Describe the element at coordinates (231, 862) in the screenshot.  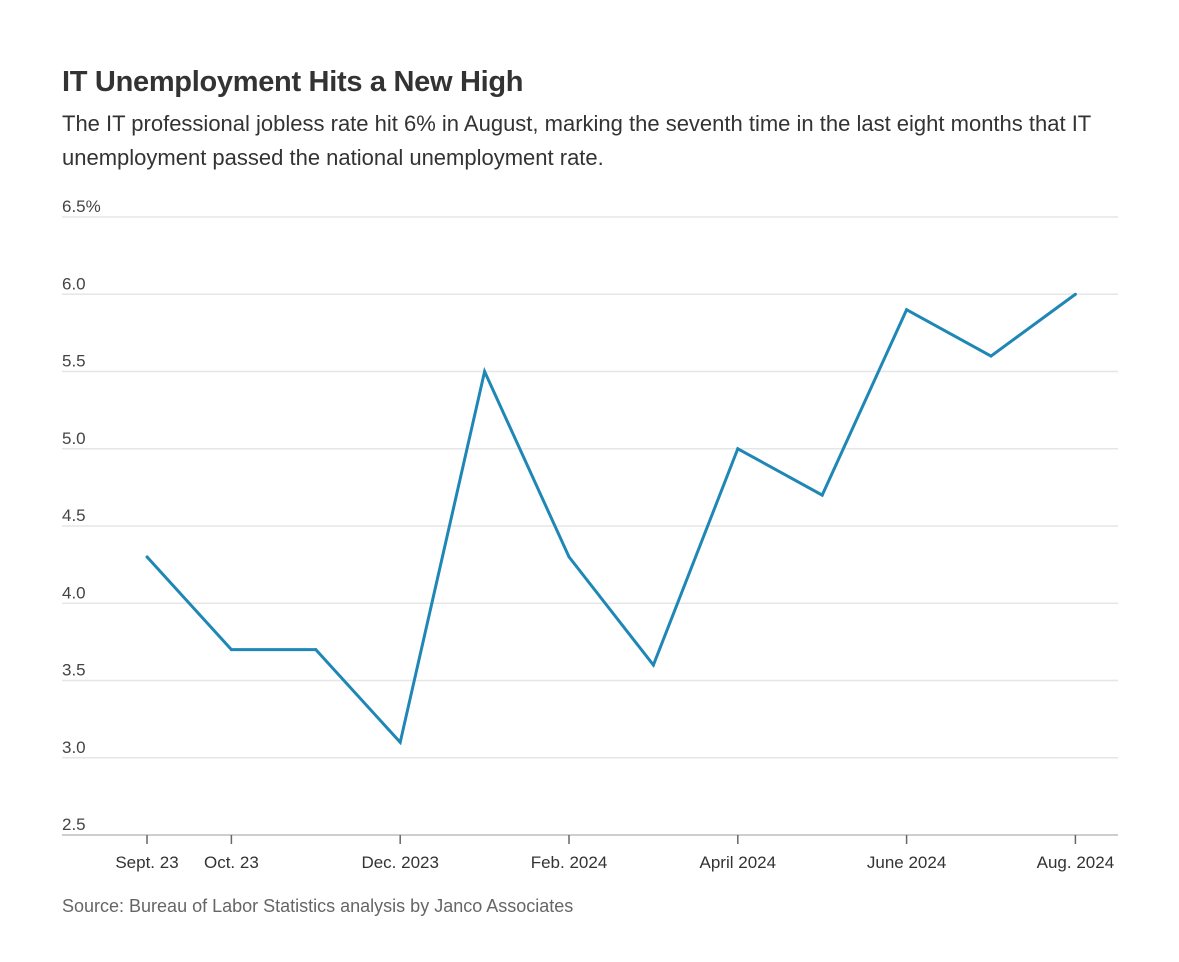
I see `x-tick-label: Oct. 23` at that location.